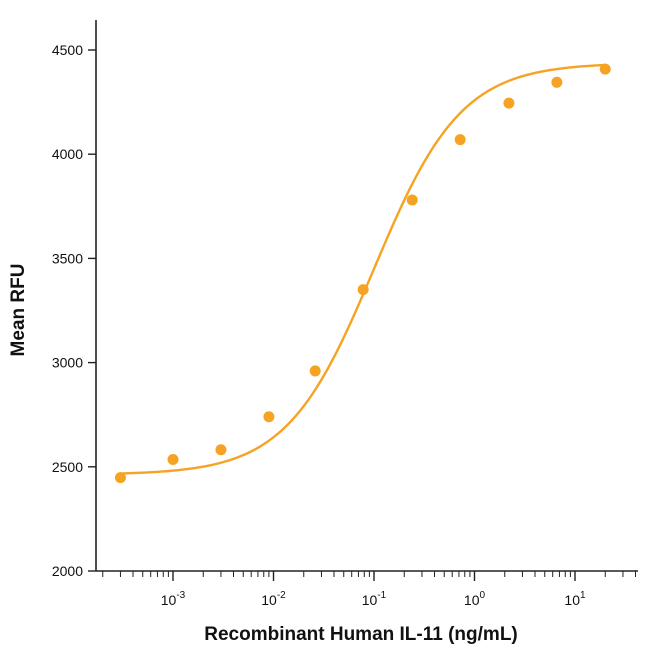  What do you see at coordinates (575, 599) in the screenshot?
I see `x-tick-label: 10¹` at bounding box center [575, 599].